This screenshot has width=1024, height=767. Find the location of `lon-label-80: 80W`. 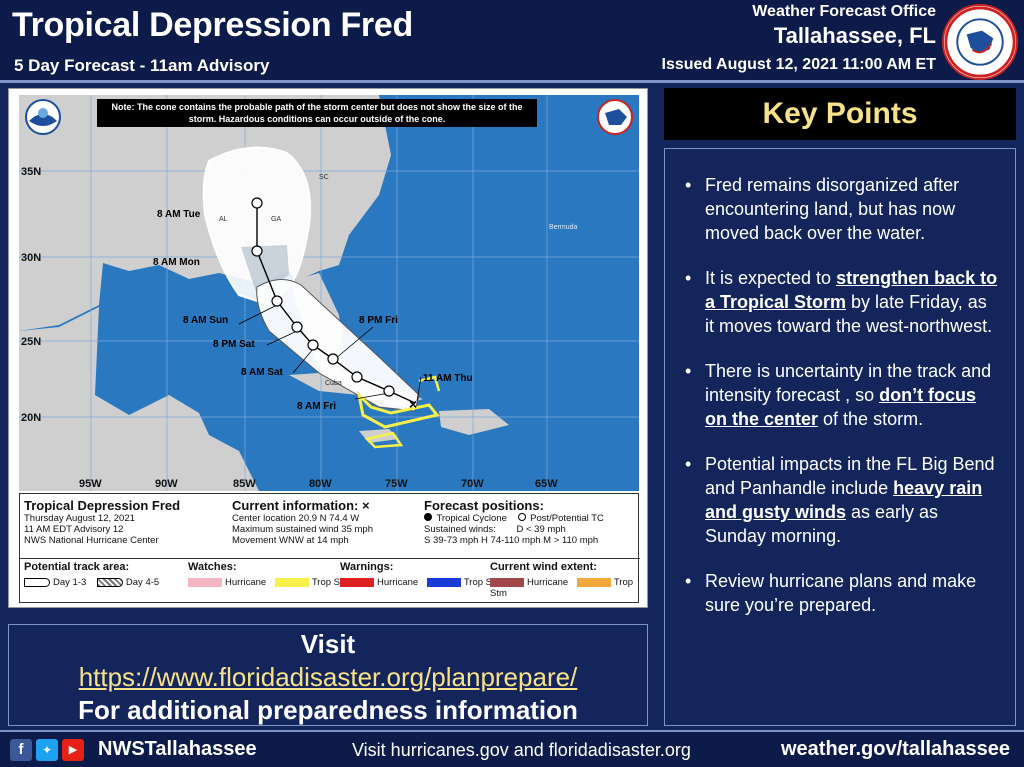

lon-label-80: 80W is located at coordinates (320, 484).